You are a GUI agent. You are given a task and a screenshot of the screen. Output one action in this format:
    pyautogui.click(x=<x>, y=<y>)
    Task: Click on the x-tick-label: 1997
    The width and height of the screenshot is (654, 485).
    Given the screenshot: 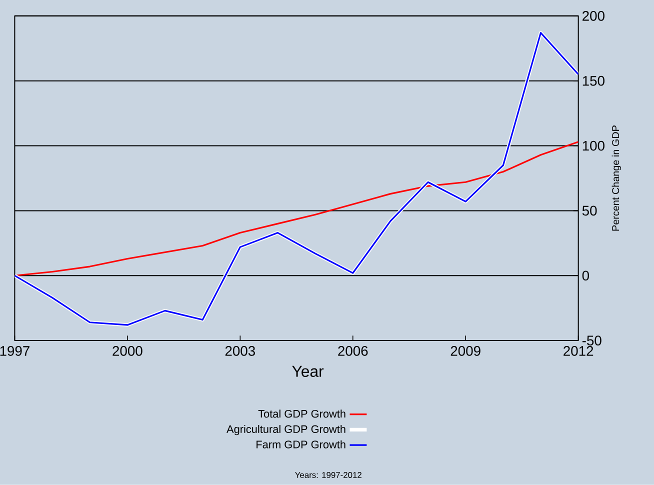 What is the action you would take?
    pyautogui.click(x=15, y=351)
    